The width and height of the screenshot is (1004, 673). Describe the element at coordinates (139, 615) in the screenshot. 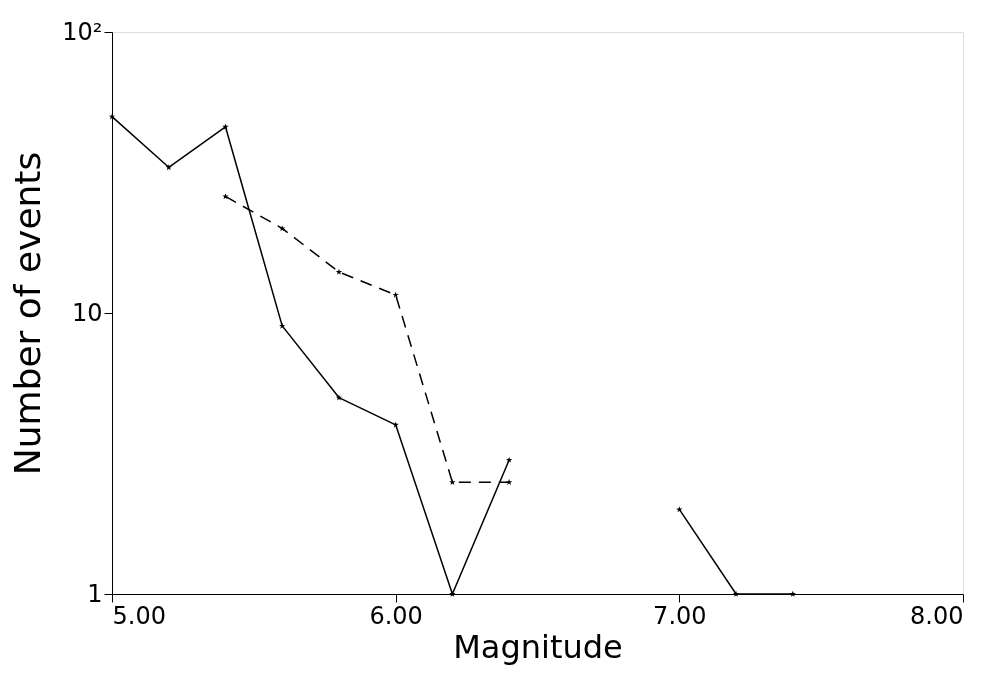

I see `x-tick-label: 5.00` at that location.